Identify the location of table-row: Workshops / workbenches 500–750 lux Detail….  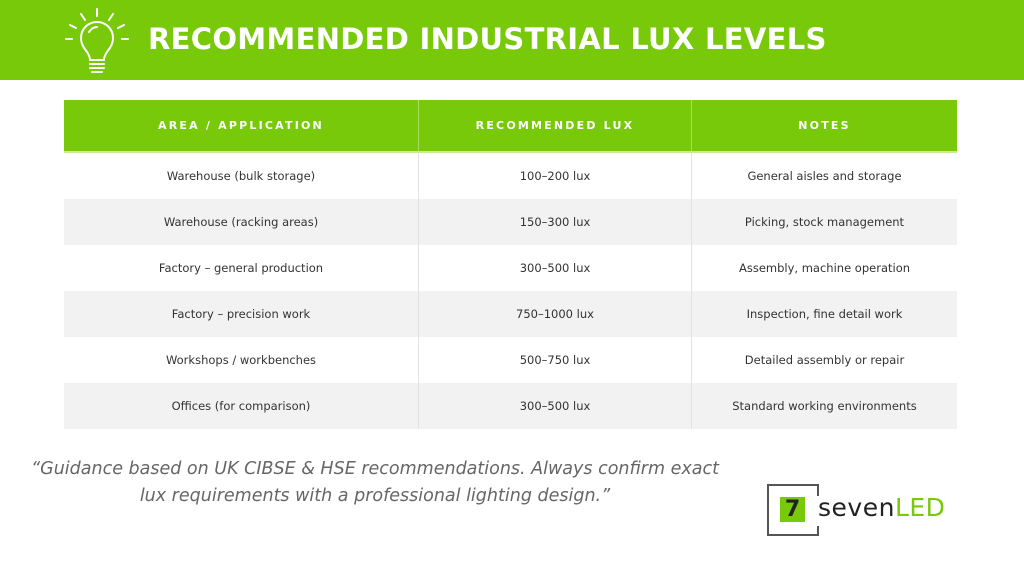
(510, 360).